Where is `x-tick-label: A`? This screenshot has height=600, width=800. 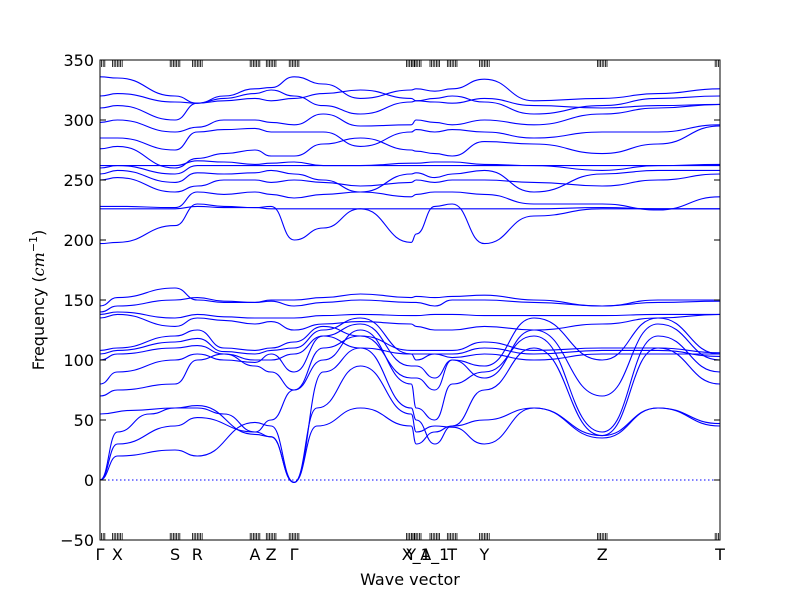
x-tick-label: A is located at coordinates (255, 554).